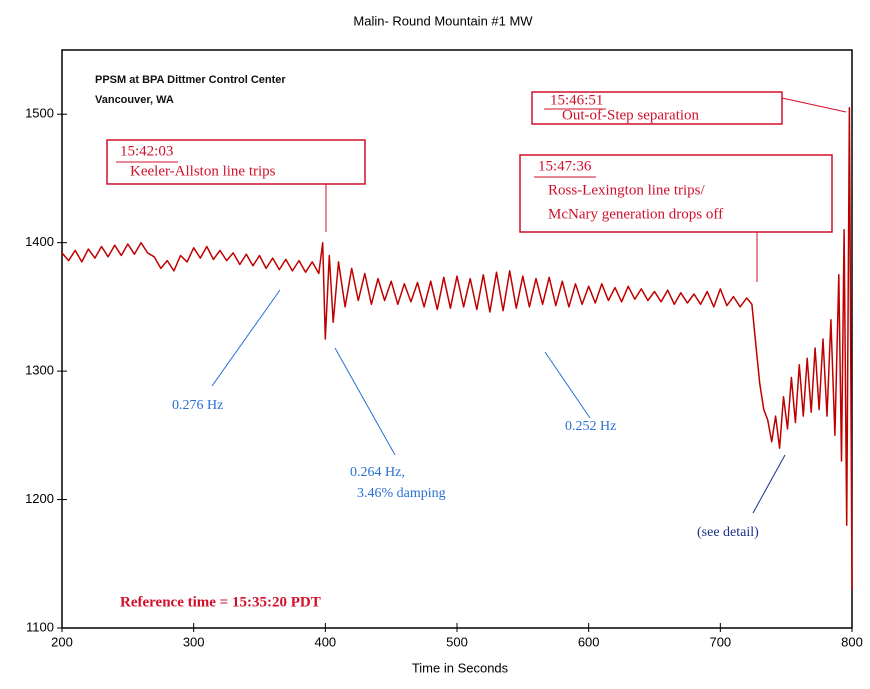  I want to click on x-tick-label: 600, so click(589, 641).